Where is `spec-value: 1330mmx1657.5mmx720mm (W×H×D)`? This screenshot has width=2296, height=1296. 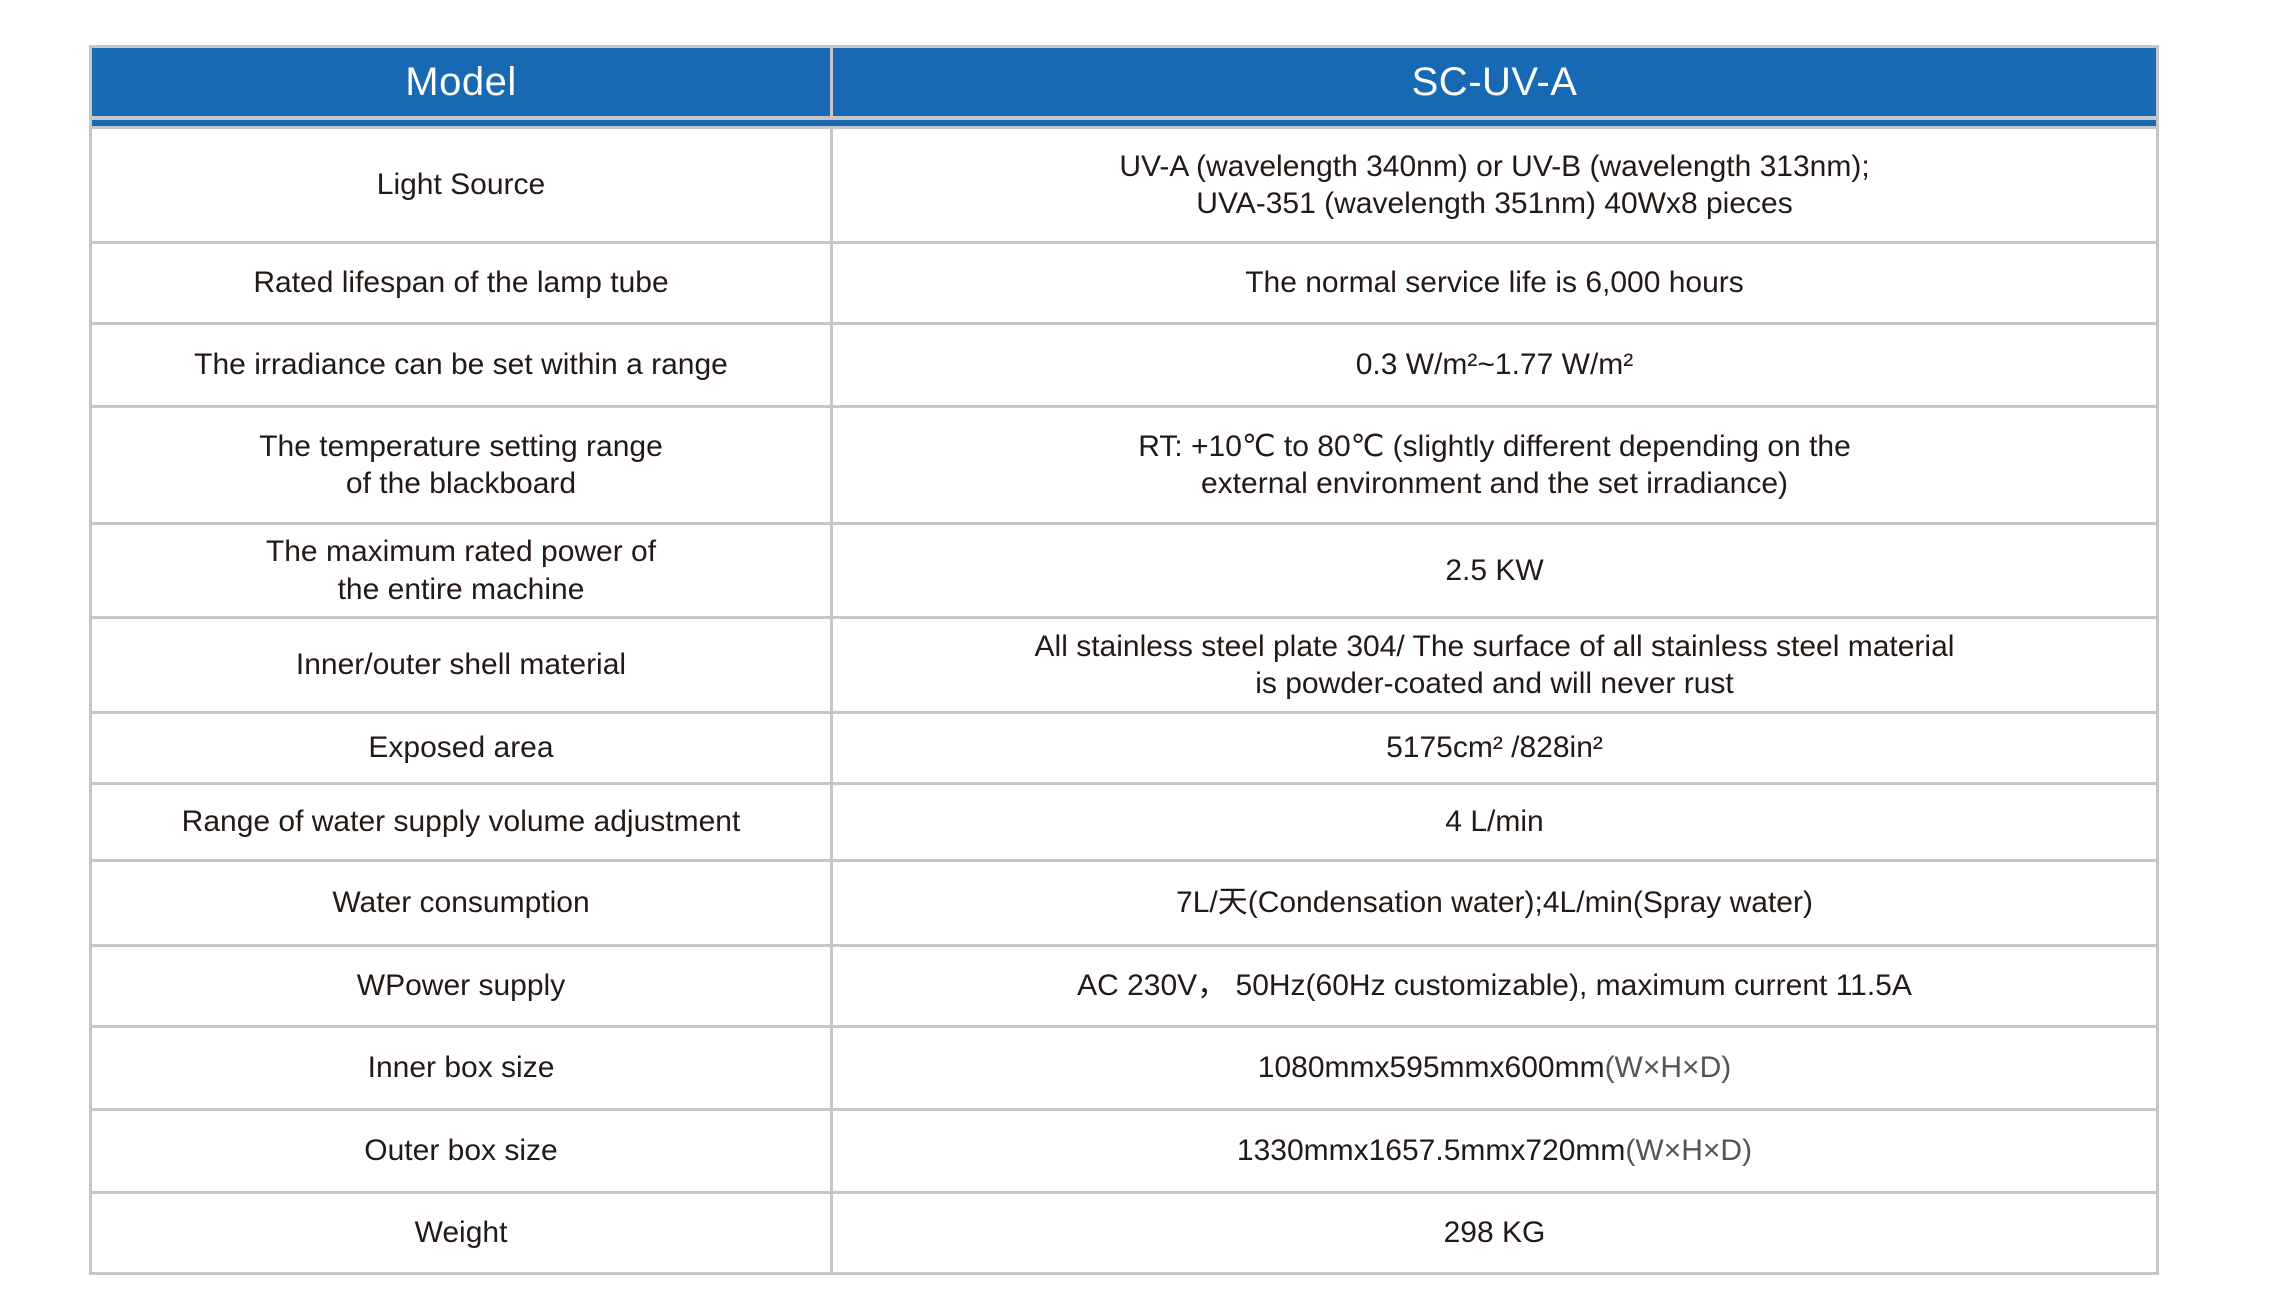 spec-value: 1330mmx1657.5mmx720mm (W×H×D) is located at coordinates (1494, 1151).